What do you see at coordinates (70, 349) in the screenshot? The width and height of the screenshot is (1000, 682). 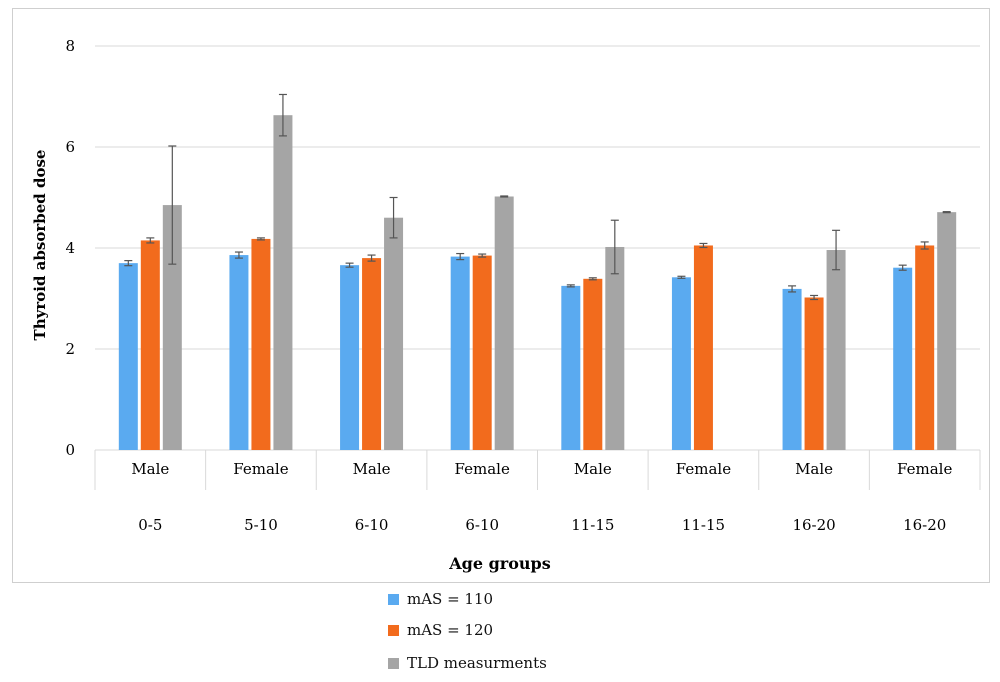 I see `y-tick-label: 2` at bounding box center [70, 349].